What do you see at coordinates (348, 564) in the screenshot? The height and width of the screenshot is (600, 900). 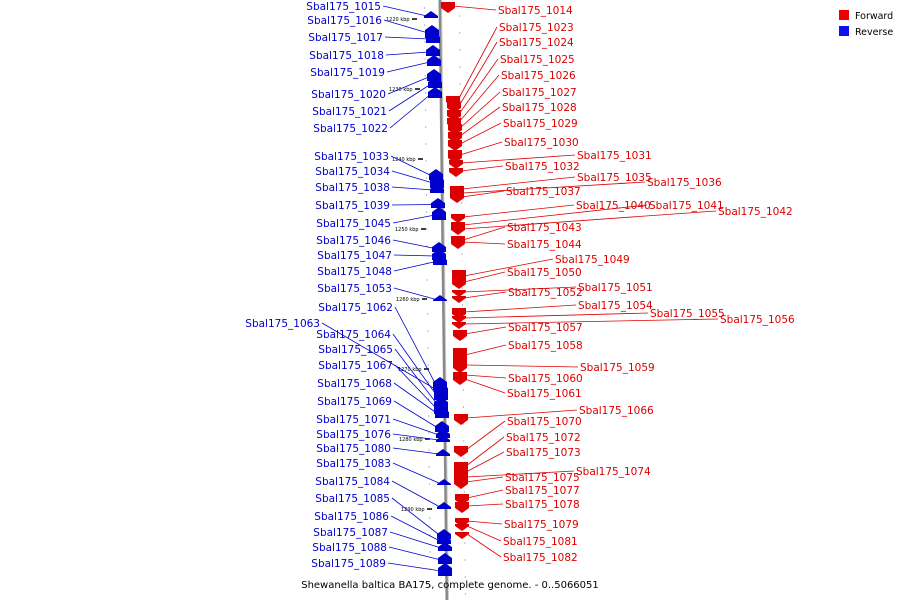 I see `reverse-gene-label: Sbal175_1089` at bounding box center [348, 564].